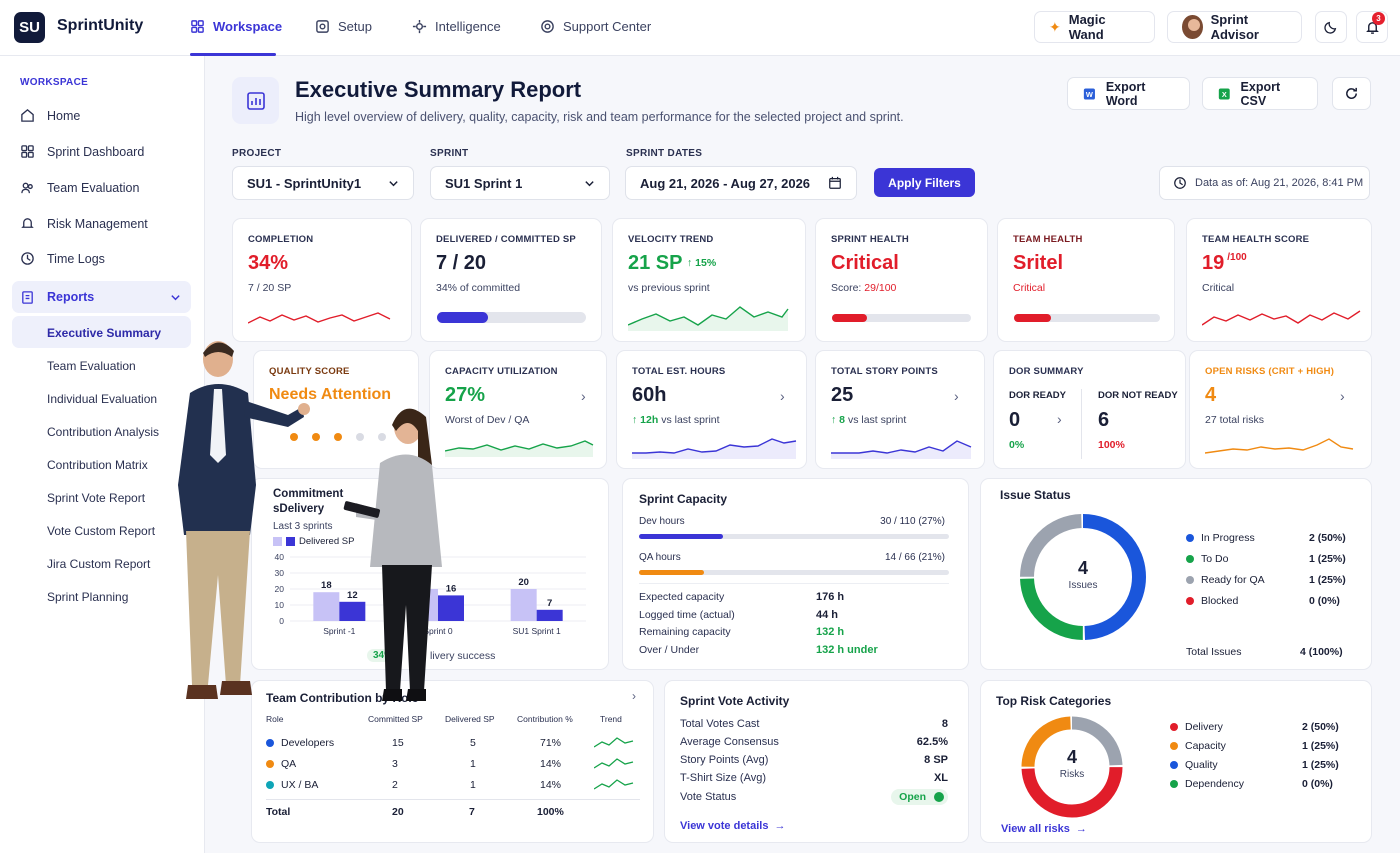 The image size is (1400, 853). What do you see at coordinates (82, 151) in the screenshot?
I see `sidebar-item-sprint-dashboard: Sprint Dashboard` at bounding box center [82, 151].